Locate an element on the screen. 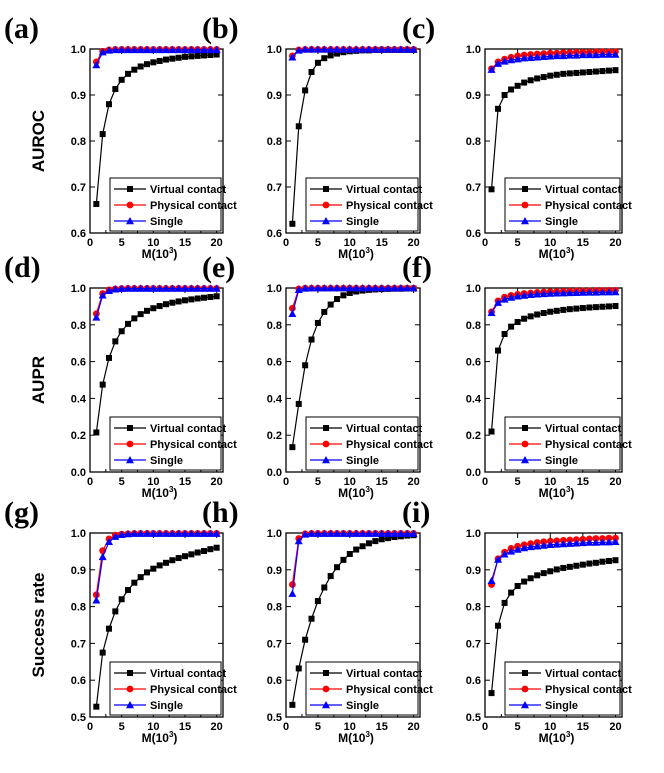  legend-entry: Virtual contact is located at coordinates (565, 674).